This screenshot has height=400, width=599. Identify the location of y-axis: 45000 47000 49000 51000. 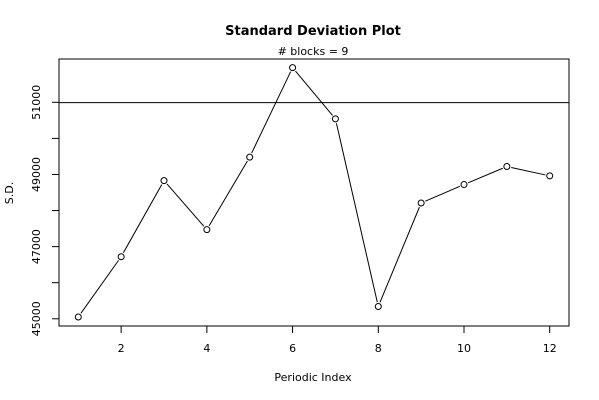
(44, 210).